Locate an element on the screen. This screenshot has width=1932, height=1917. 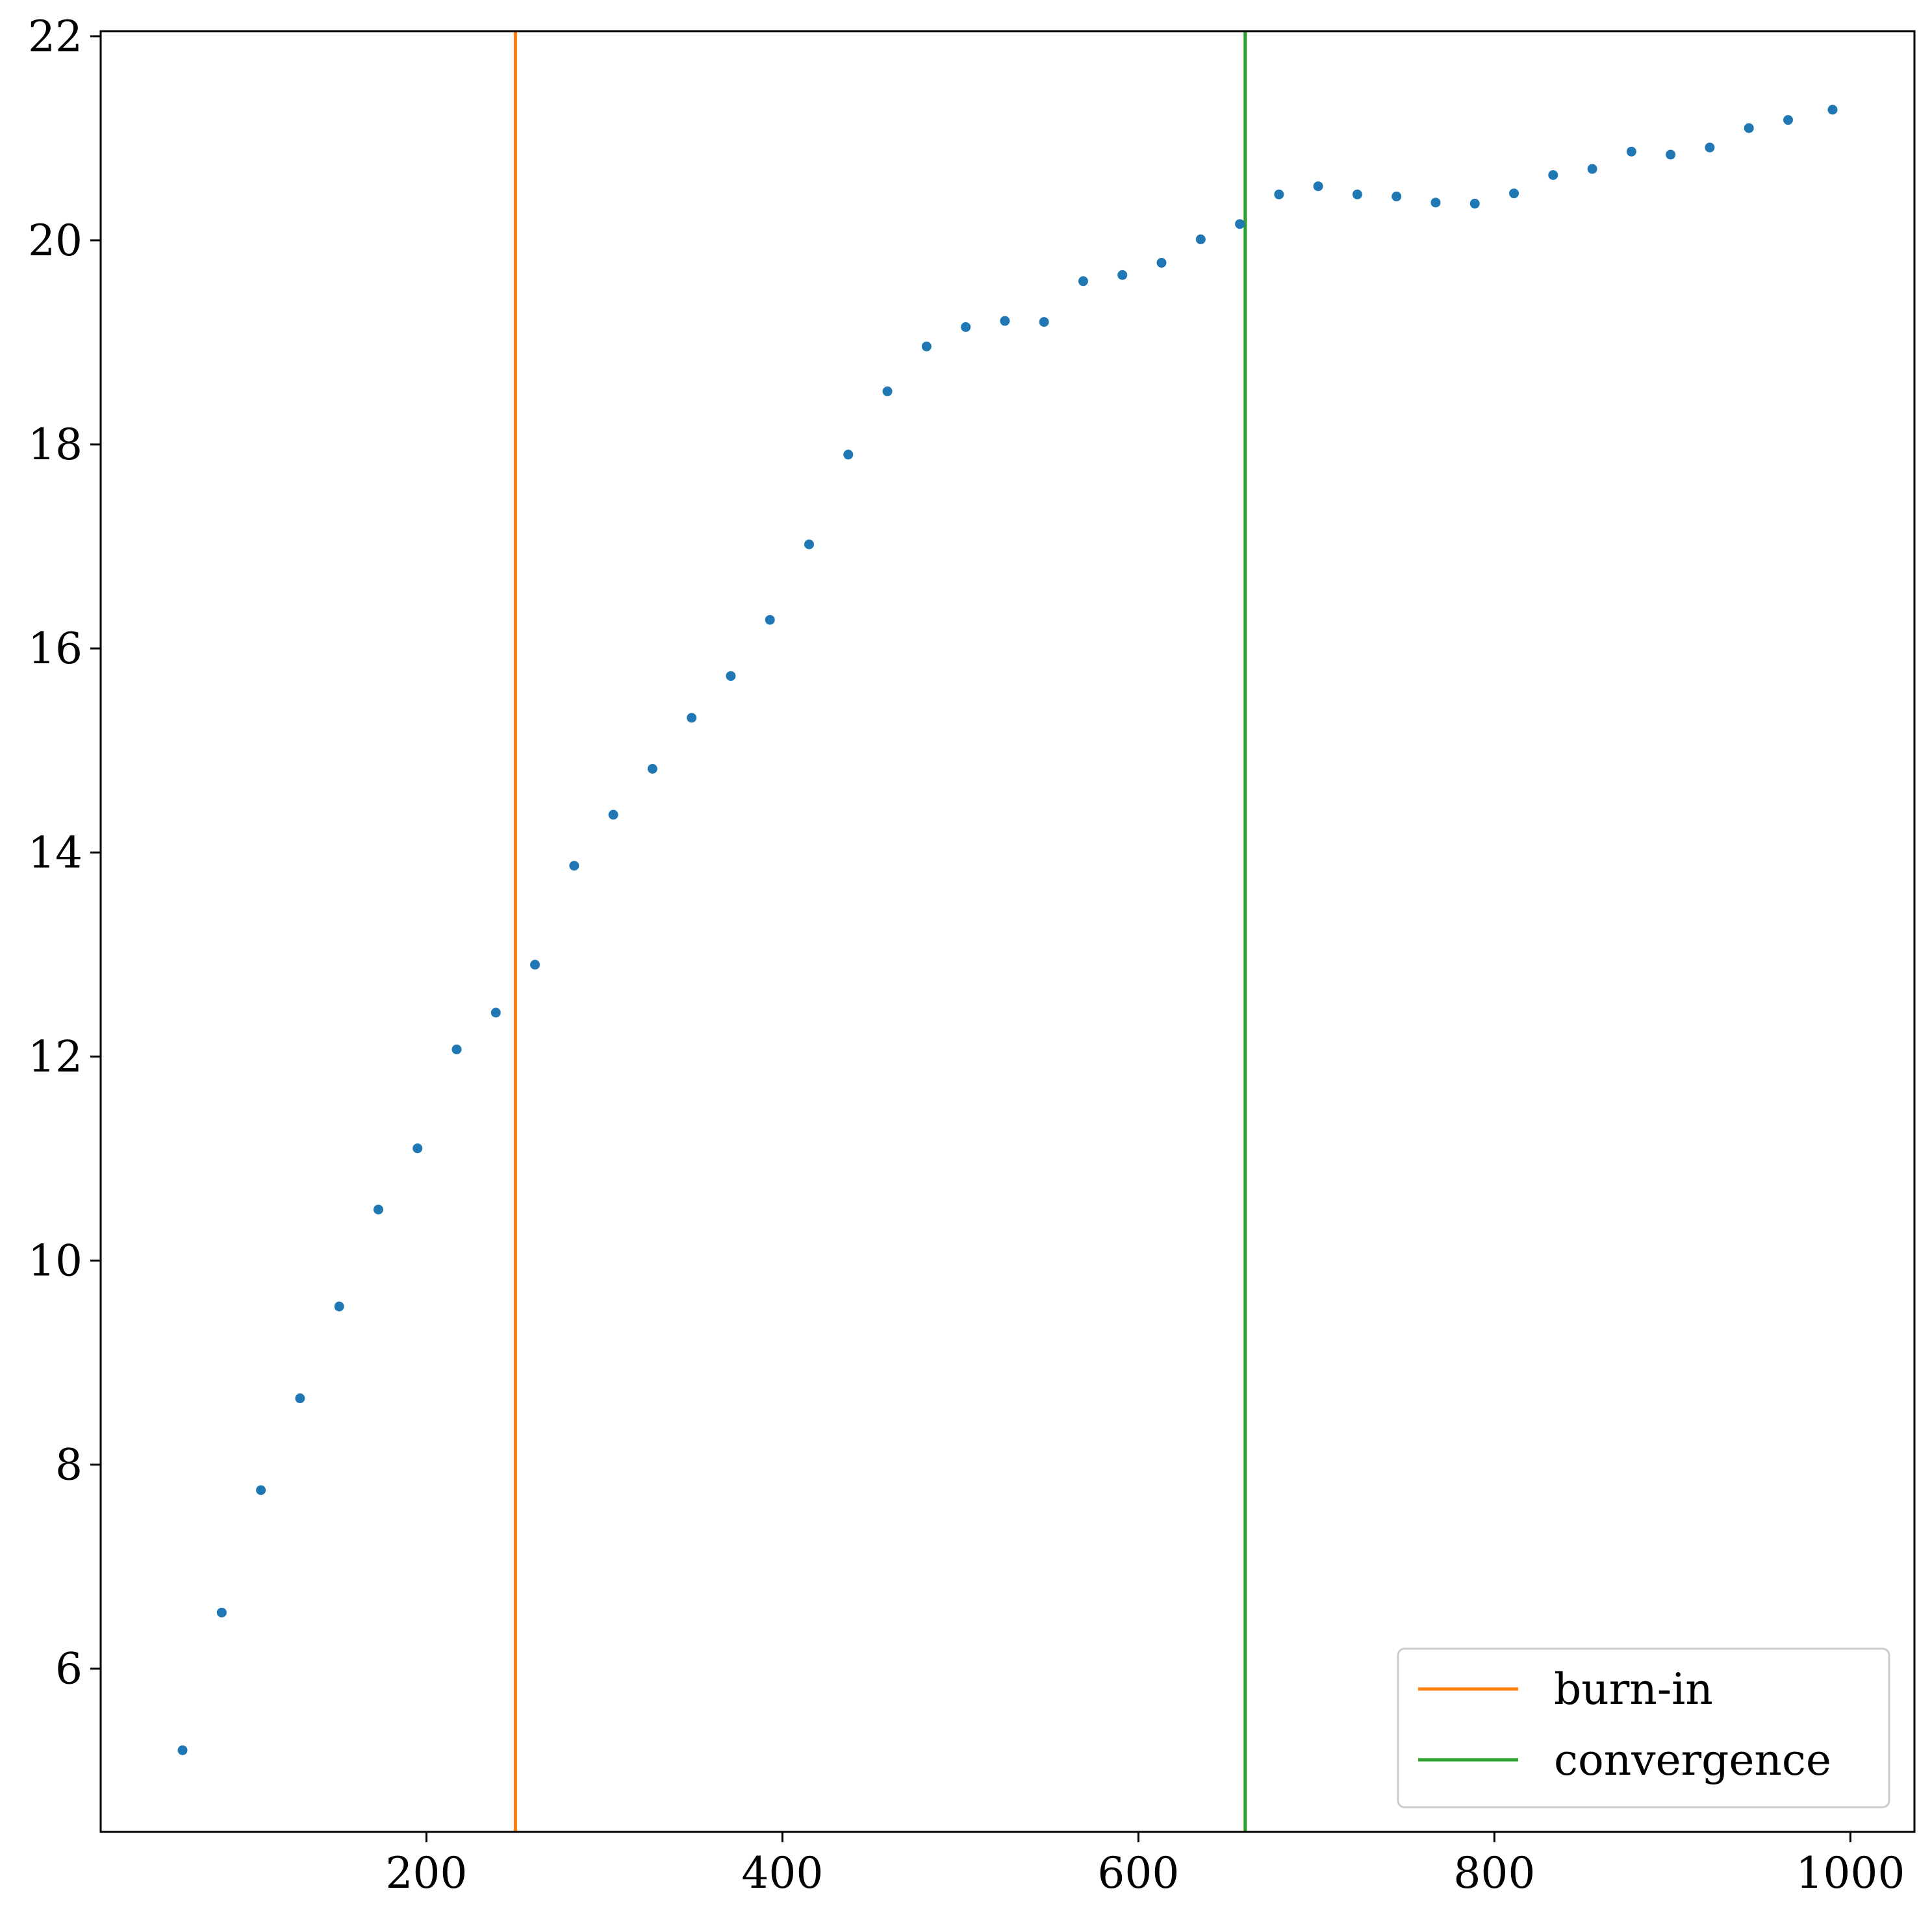
y-tick-label: 8 is located at coordinates (69, 1465).